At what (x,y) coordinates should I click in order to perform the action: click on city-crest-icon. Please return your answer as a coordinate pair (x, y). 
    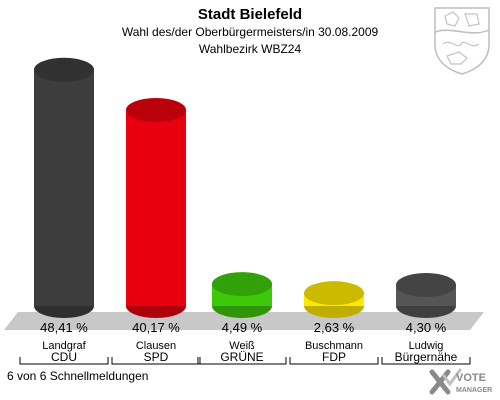
    Looking at the image, I should click on (462, 41).